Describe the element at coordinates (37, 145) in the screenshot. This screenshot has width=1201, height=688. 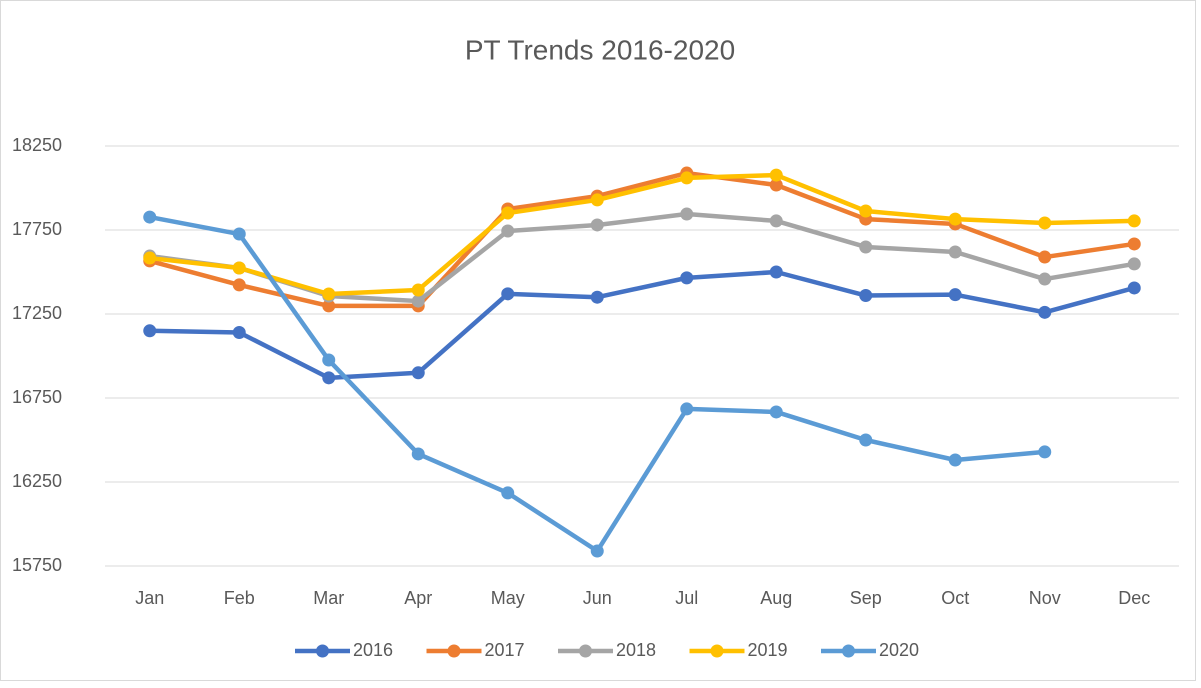
I see `y-tick-label: 18250` at that location.